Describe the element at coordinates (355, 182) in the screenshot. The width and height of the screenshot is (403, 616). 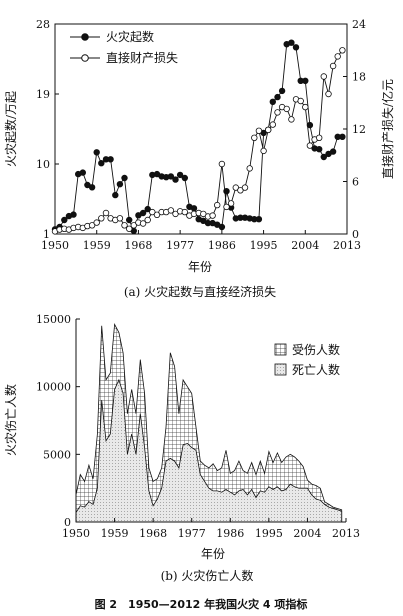
I see `y-right-tick-label-a: 6` at that location.